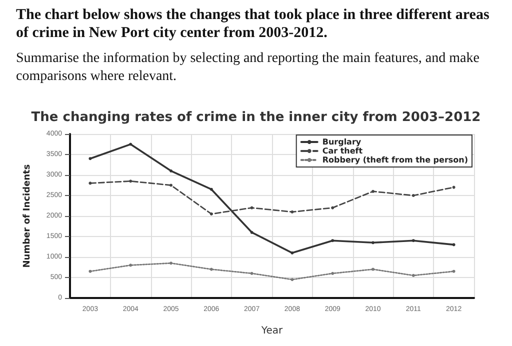 The height and width of the screenshot is (346, 512). I want to click on legend-label: Car theft, so click(342, 151).